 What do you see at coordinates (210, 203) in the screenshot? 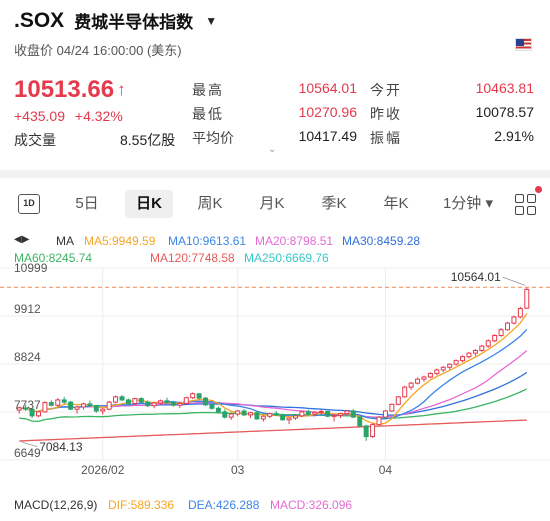
I see `tab-week-k: 周K` at bounding box center [210, 203].